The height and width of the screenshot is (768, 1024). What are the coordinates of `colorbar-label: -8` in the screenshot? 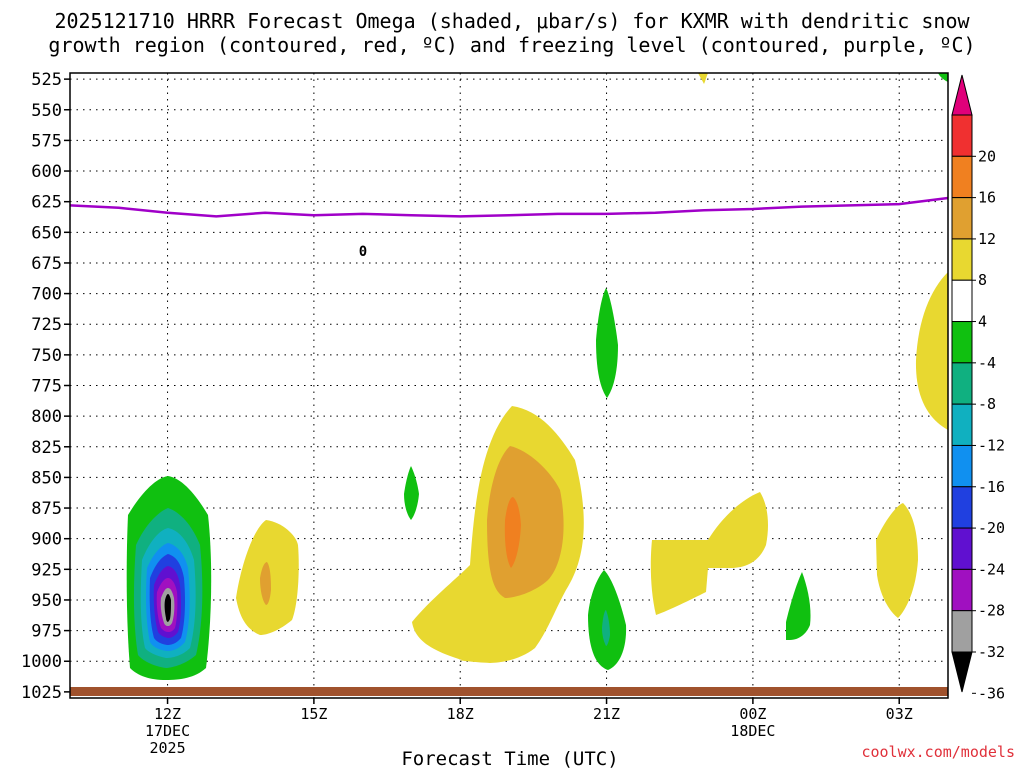 It's located at (987, 404).